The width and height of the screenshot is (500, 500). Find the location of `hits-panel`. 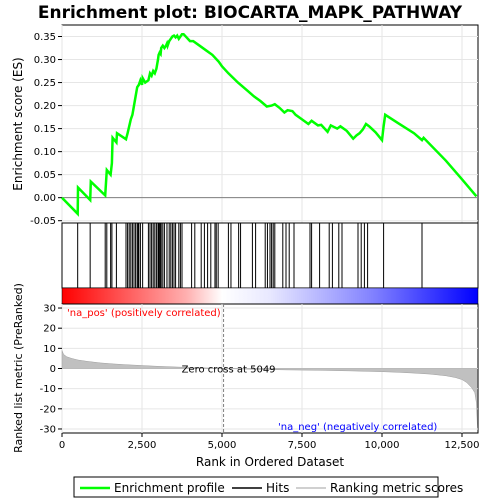

hits-panel is located at coordinates (270, 255).